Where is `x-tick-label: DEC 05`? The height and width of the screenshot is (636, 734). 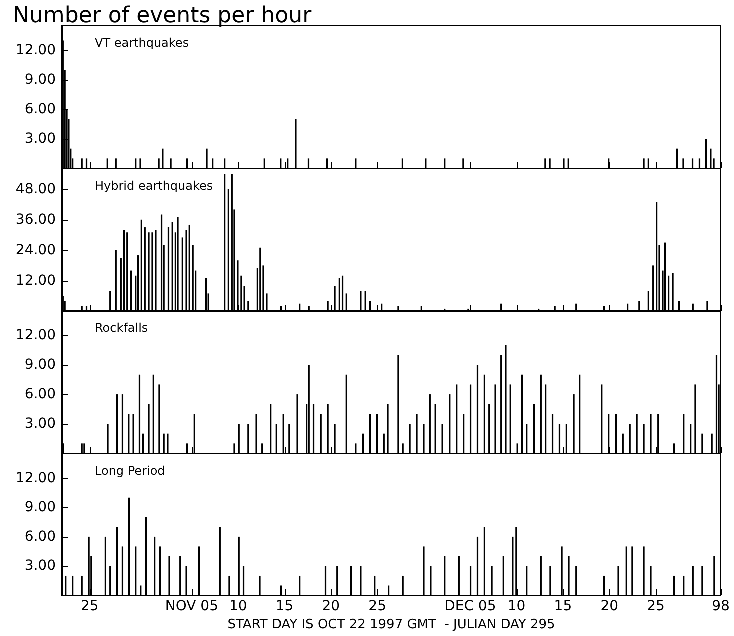 x-tick-label: DEC 05 is located at coordinates (470, 606).